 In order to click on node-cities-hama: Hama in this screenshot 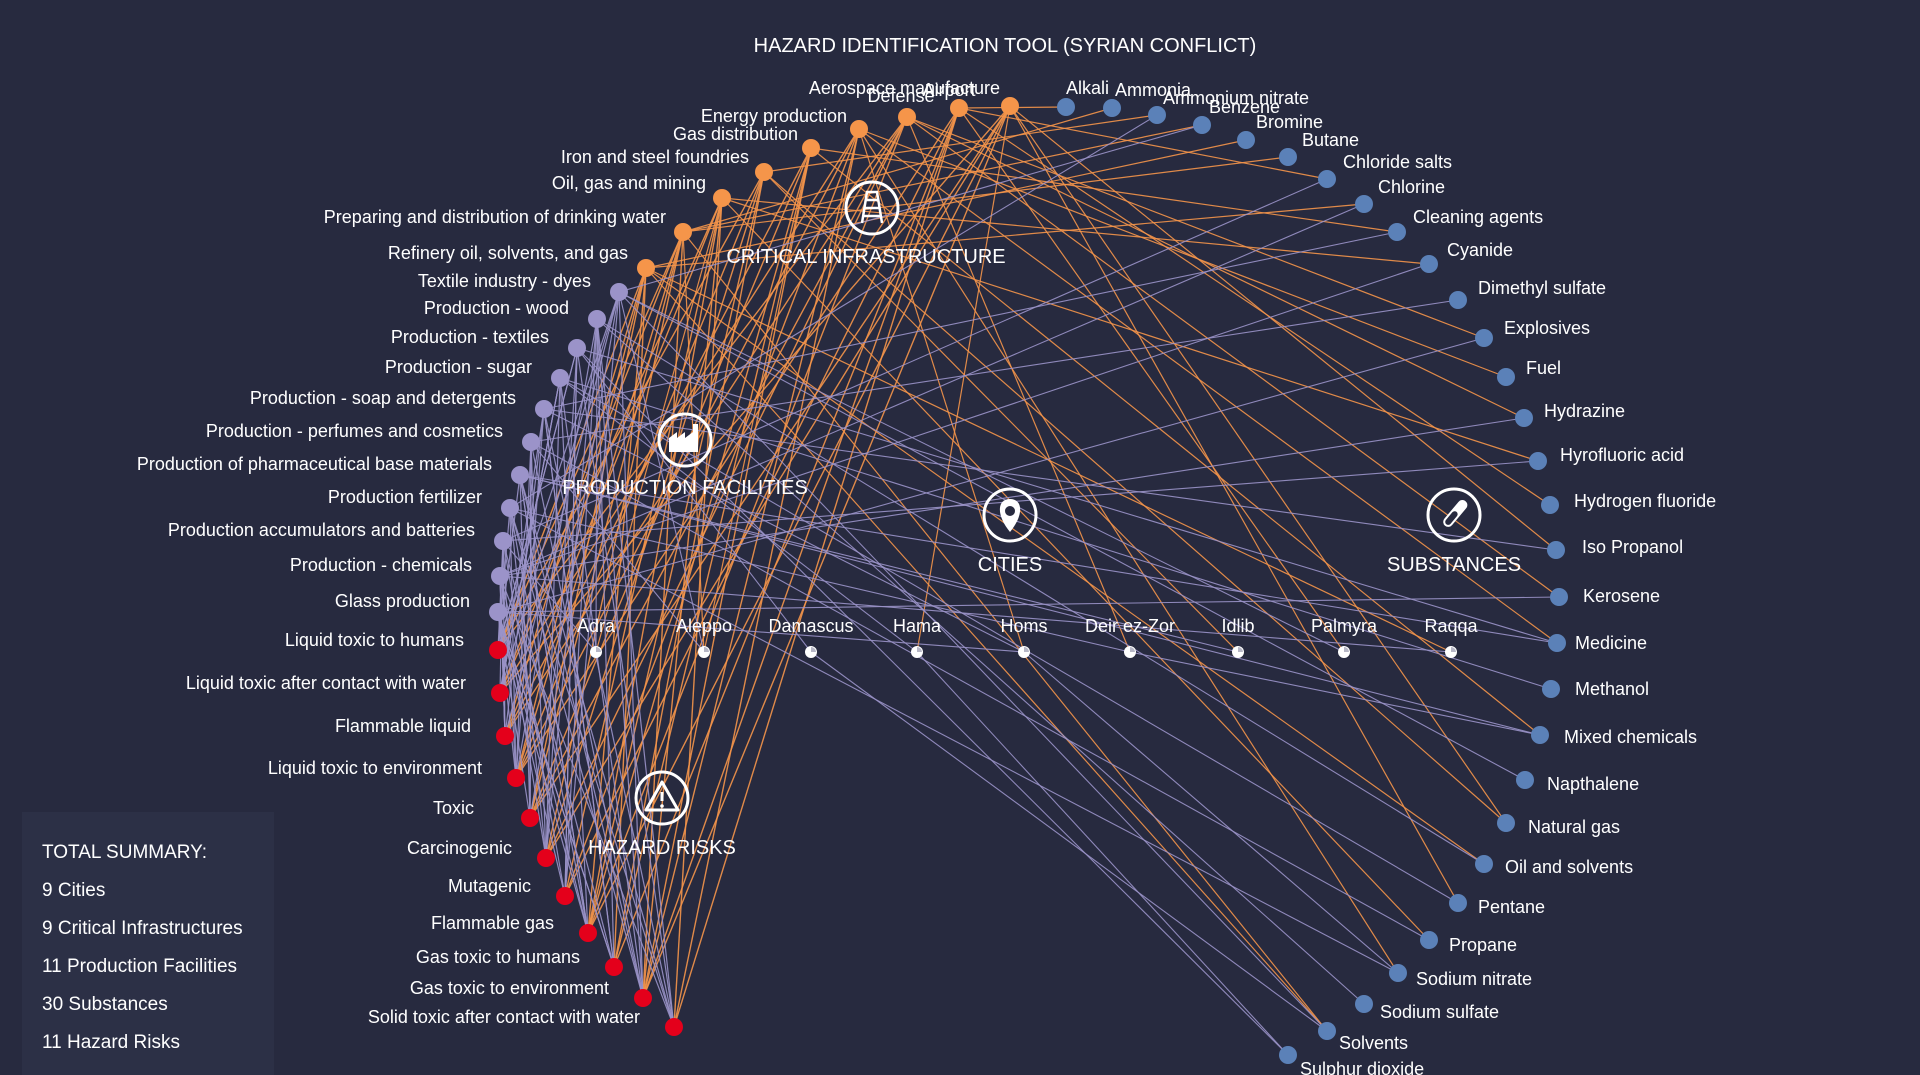, I will do `click(917, 637)`.